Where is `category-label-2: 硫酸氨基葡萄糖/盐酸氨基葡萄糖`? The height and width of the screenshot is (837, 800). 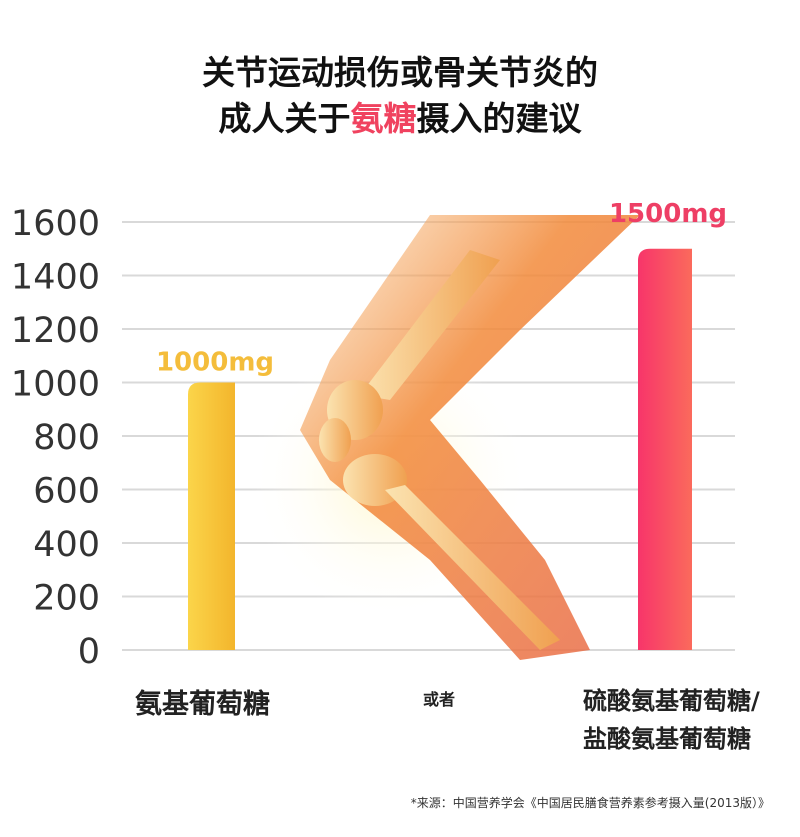 category-label-2: 硫酸氨基葡萄糖/盐酸氨基葡萄糖 is located at coordinates (671, 720).